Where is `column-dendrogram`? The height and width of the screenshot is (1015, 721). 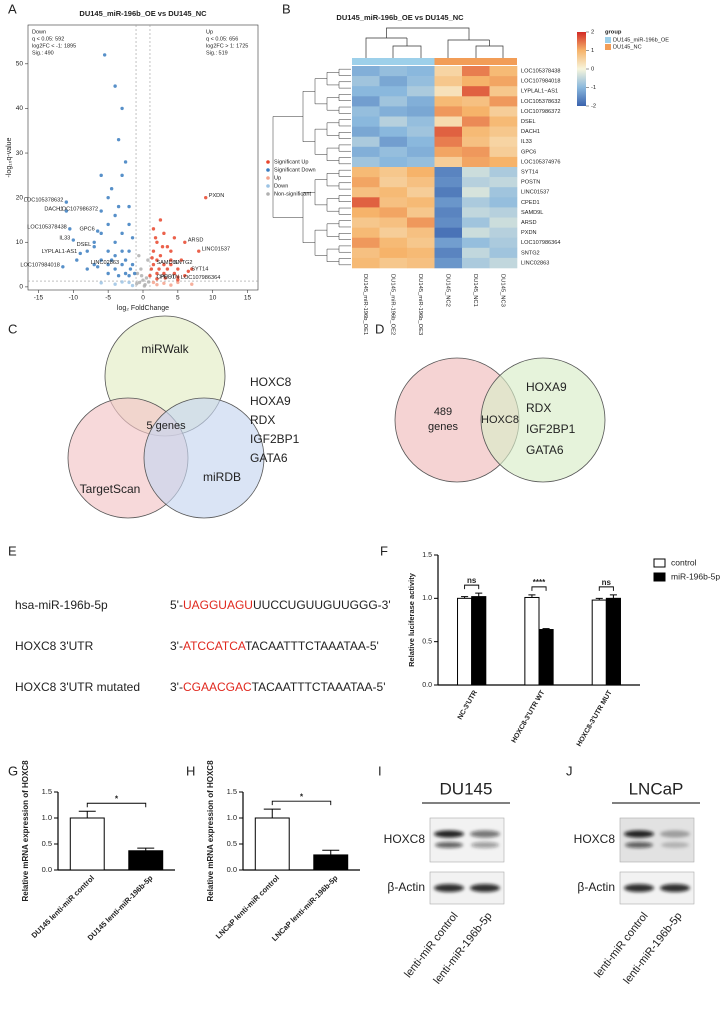
column-dendrogram is located at coordinates (434, 42).